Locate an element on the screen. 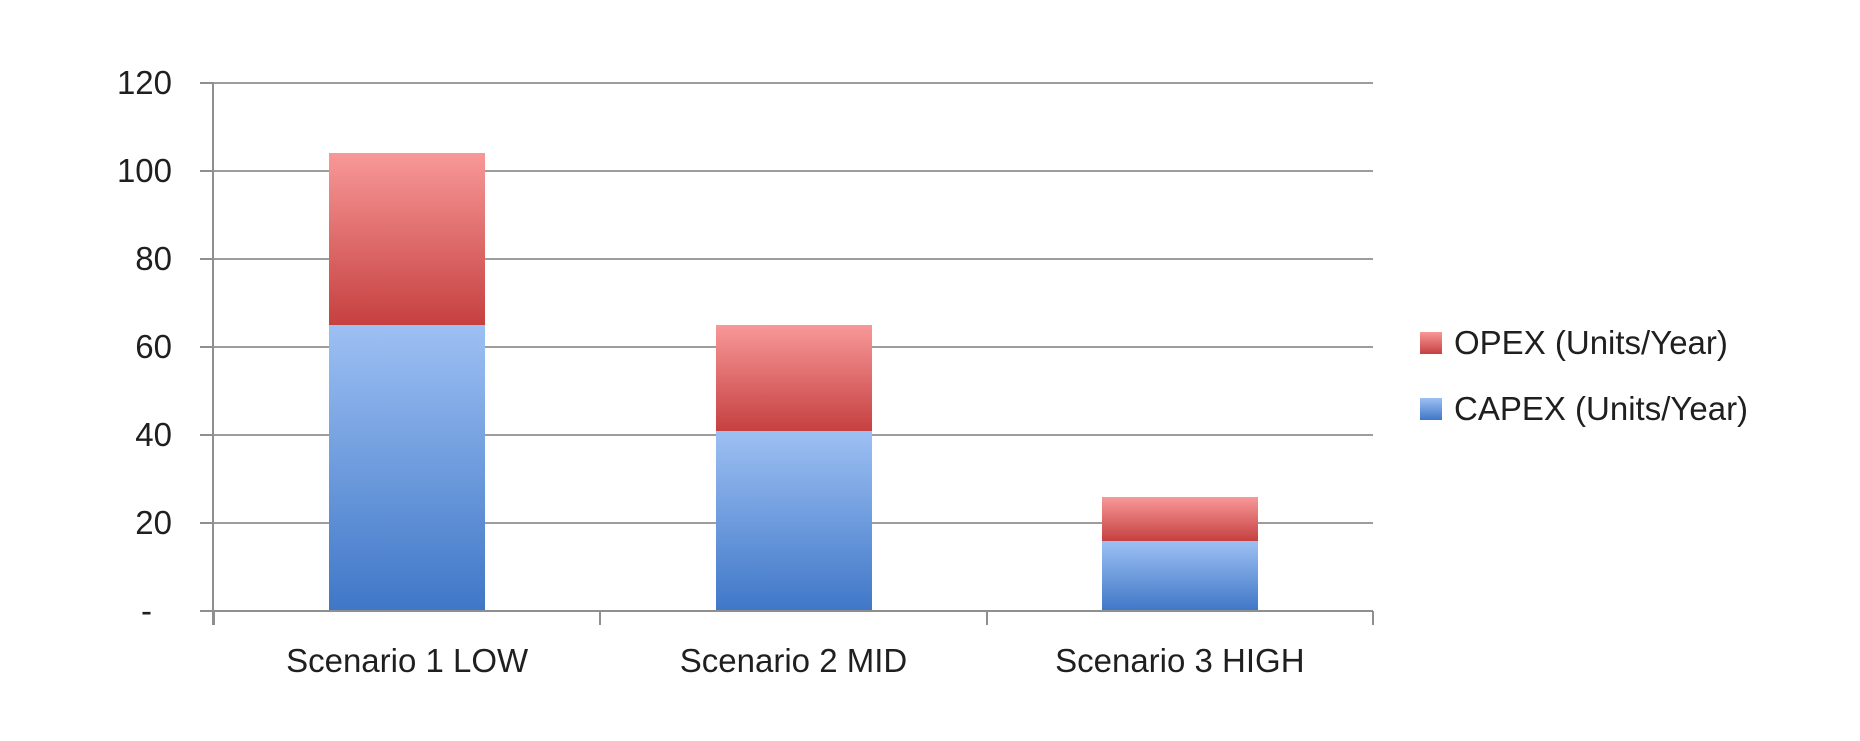 This screenshot has height=741, width=1860. y-tick-label-40: 40 is located at coordinates (153, 434).